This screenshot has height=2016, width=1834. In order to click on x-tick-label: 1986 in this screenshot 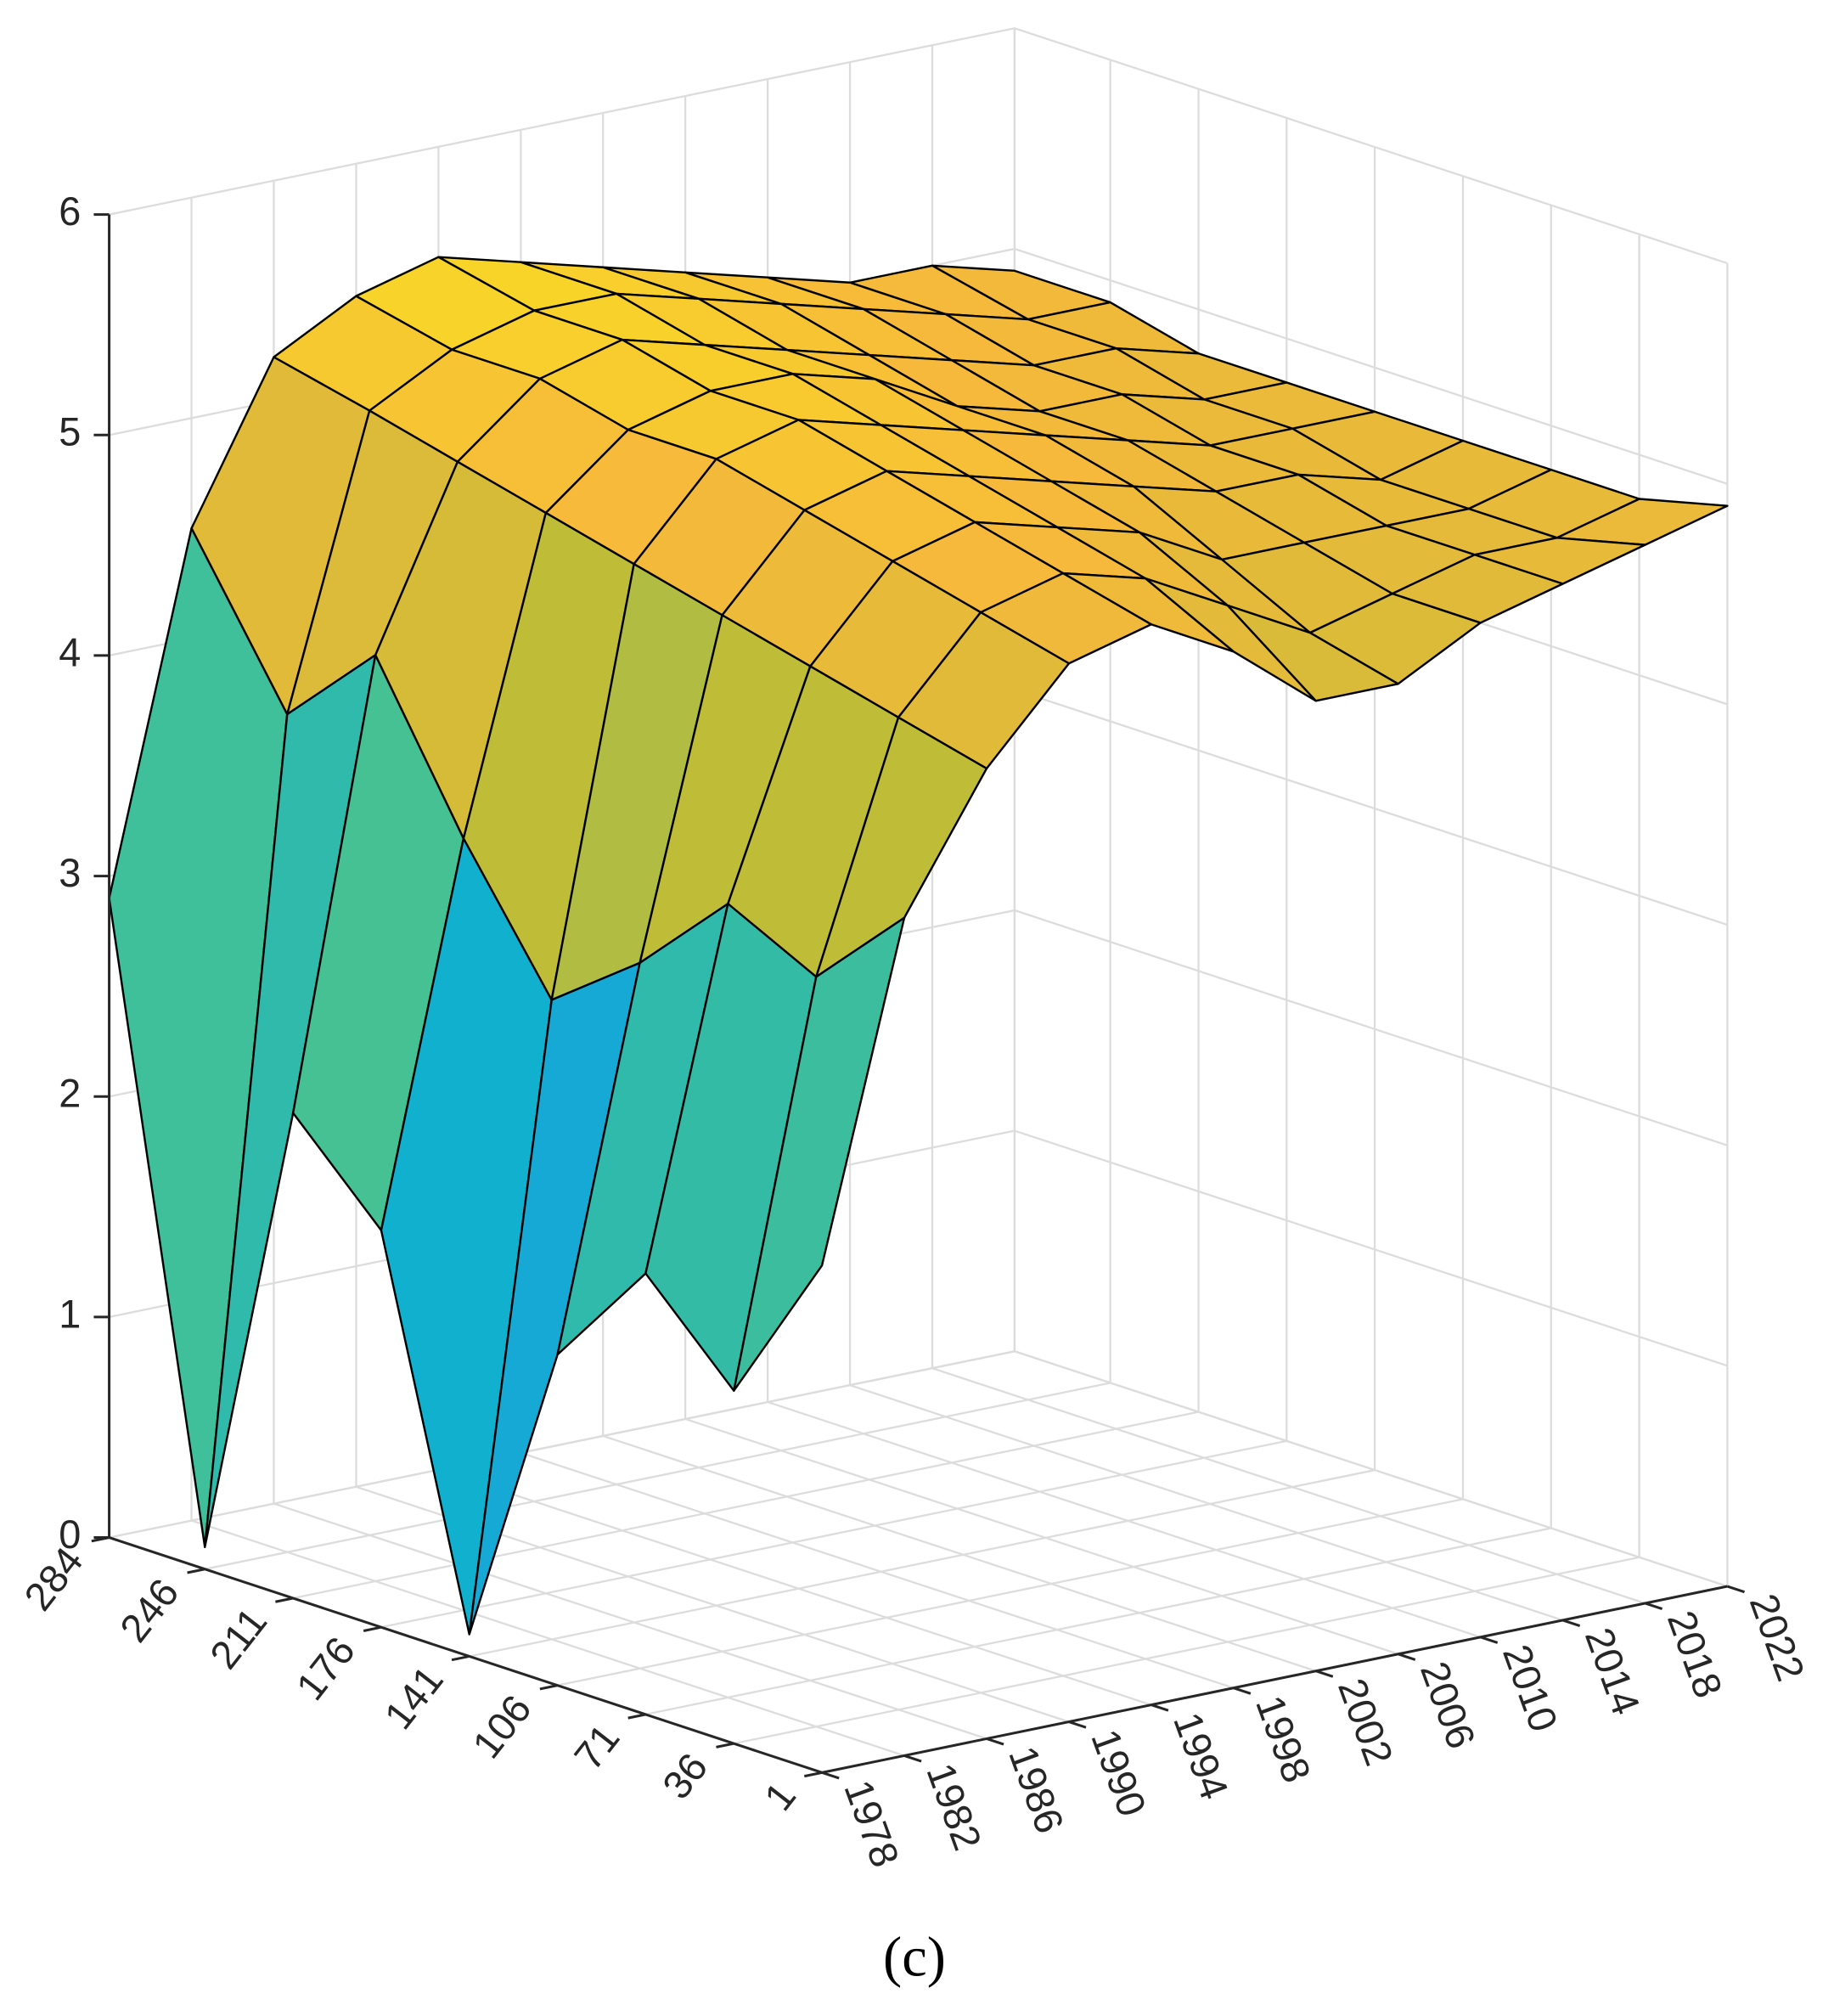, I will do `click(1036, 1790)`.